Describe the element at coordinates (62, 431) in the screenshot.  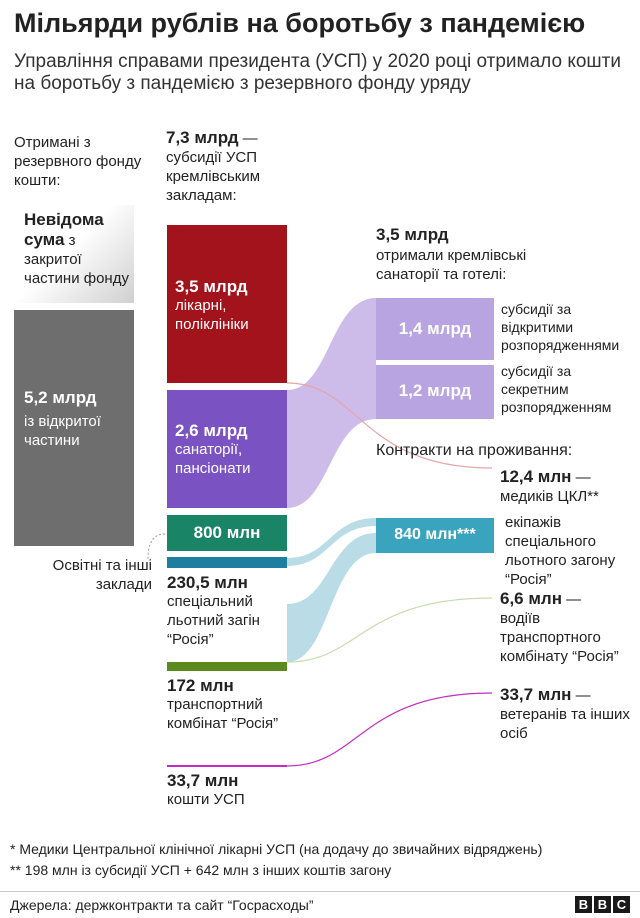
I see `open-source-text: із відкритої частини` at that location.